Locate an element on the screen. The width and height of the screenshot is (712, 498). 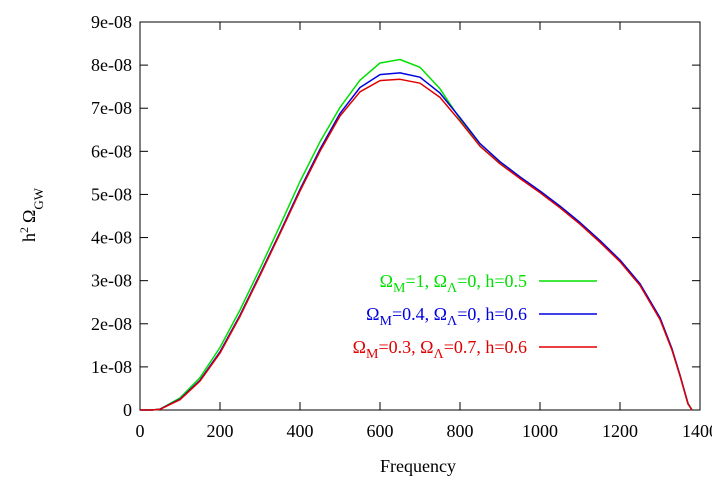
y-axis-title-h: h is located at coordinates (29, 237).